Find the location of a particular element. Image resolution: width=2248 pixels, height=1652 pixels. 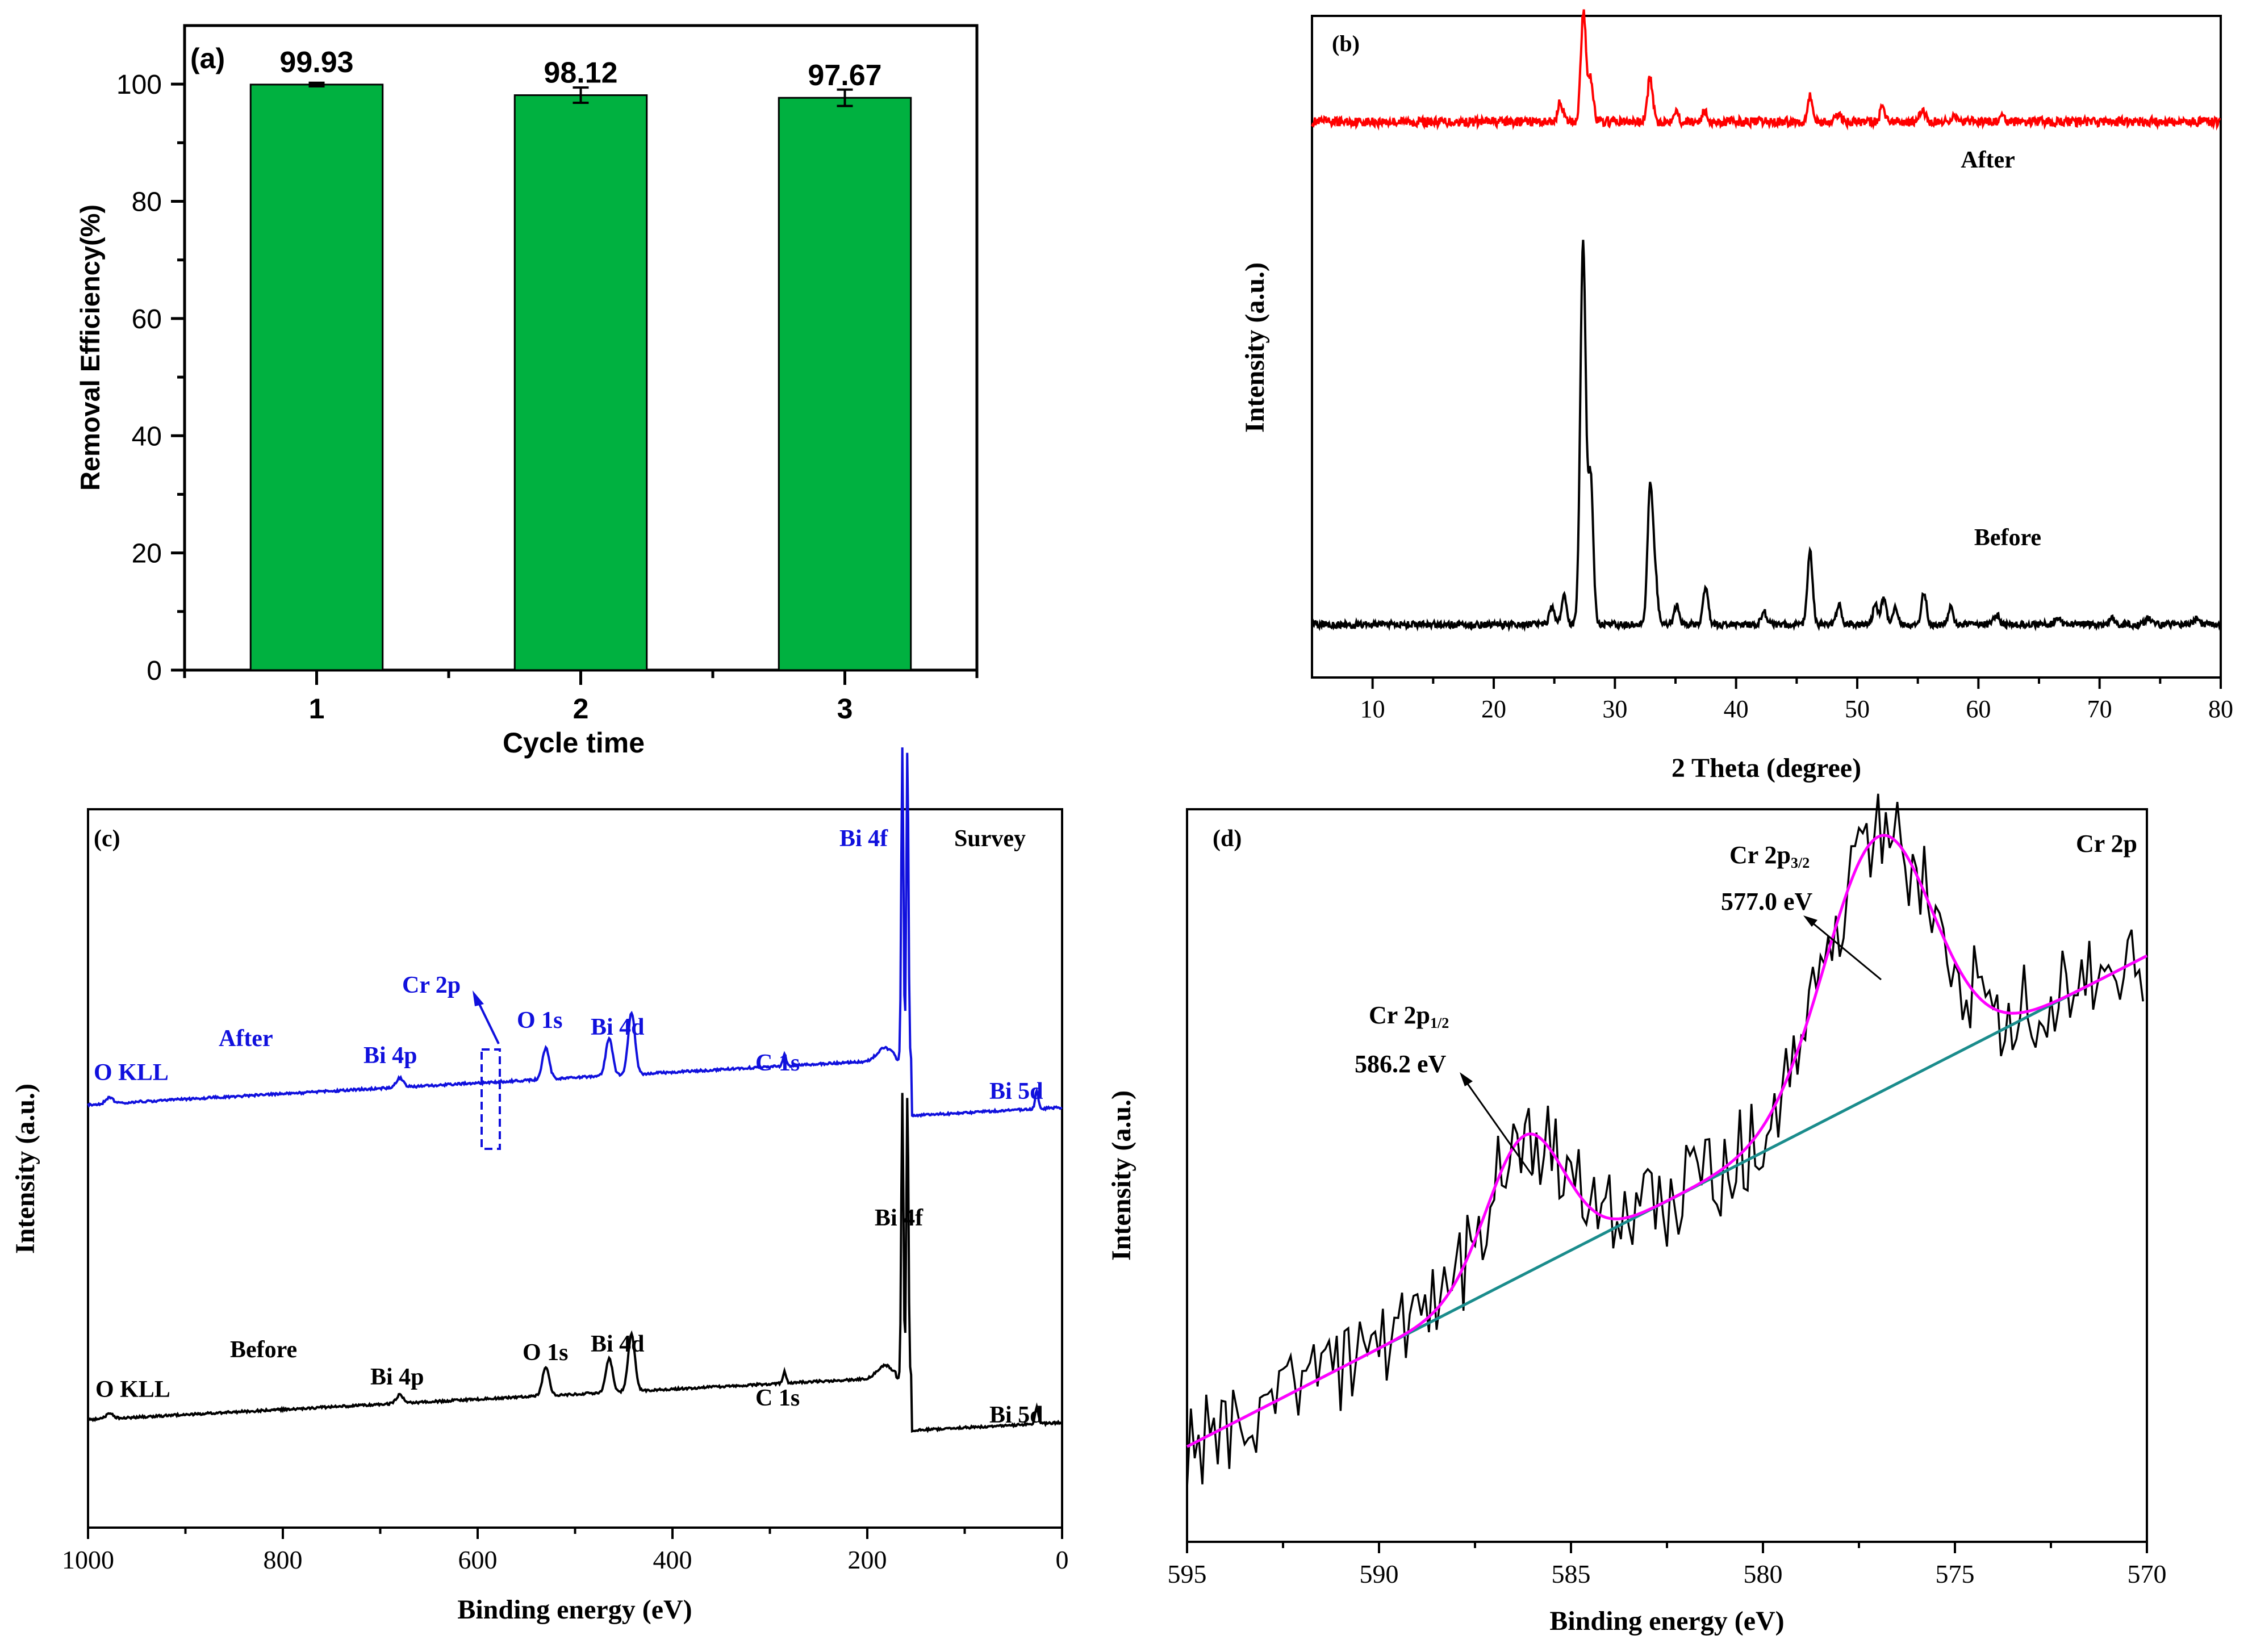

panel-c-x-tick-label: 0 is located at coordinates (1062, 1559).